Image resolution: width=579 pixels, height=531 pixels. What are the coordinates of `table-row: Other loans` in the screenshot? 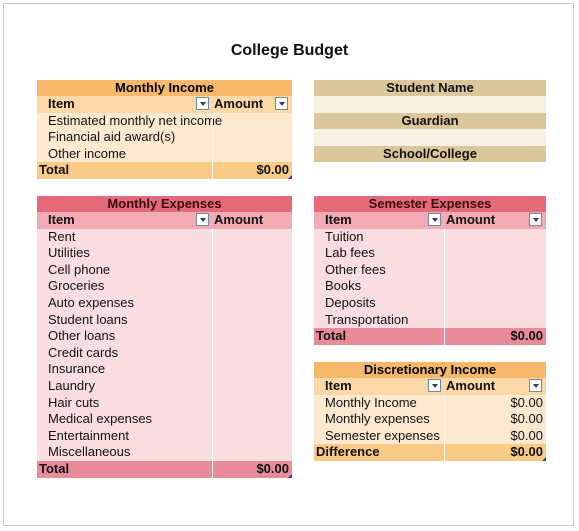 It's located at (164, 336).